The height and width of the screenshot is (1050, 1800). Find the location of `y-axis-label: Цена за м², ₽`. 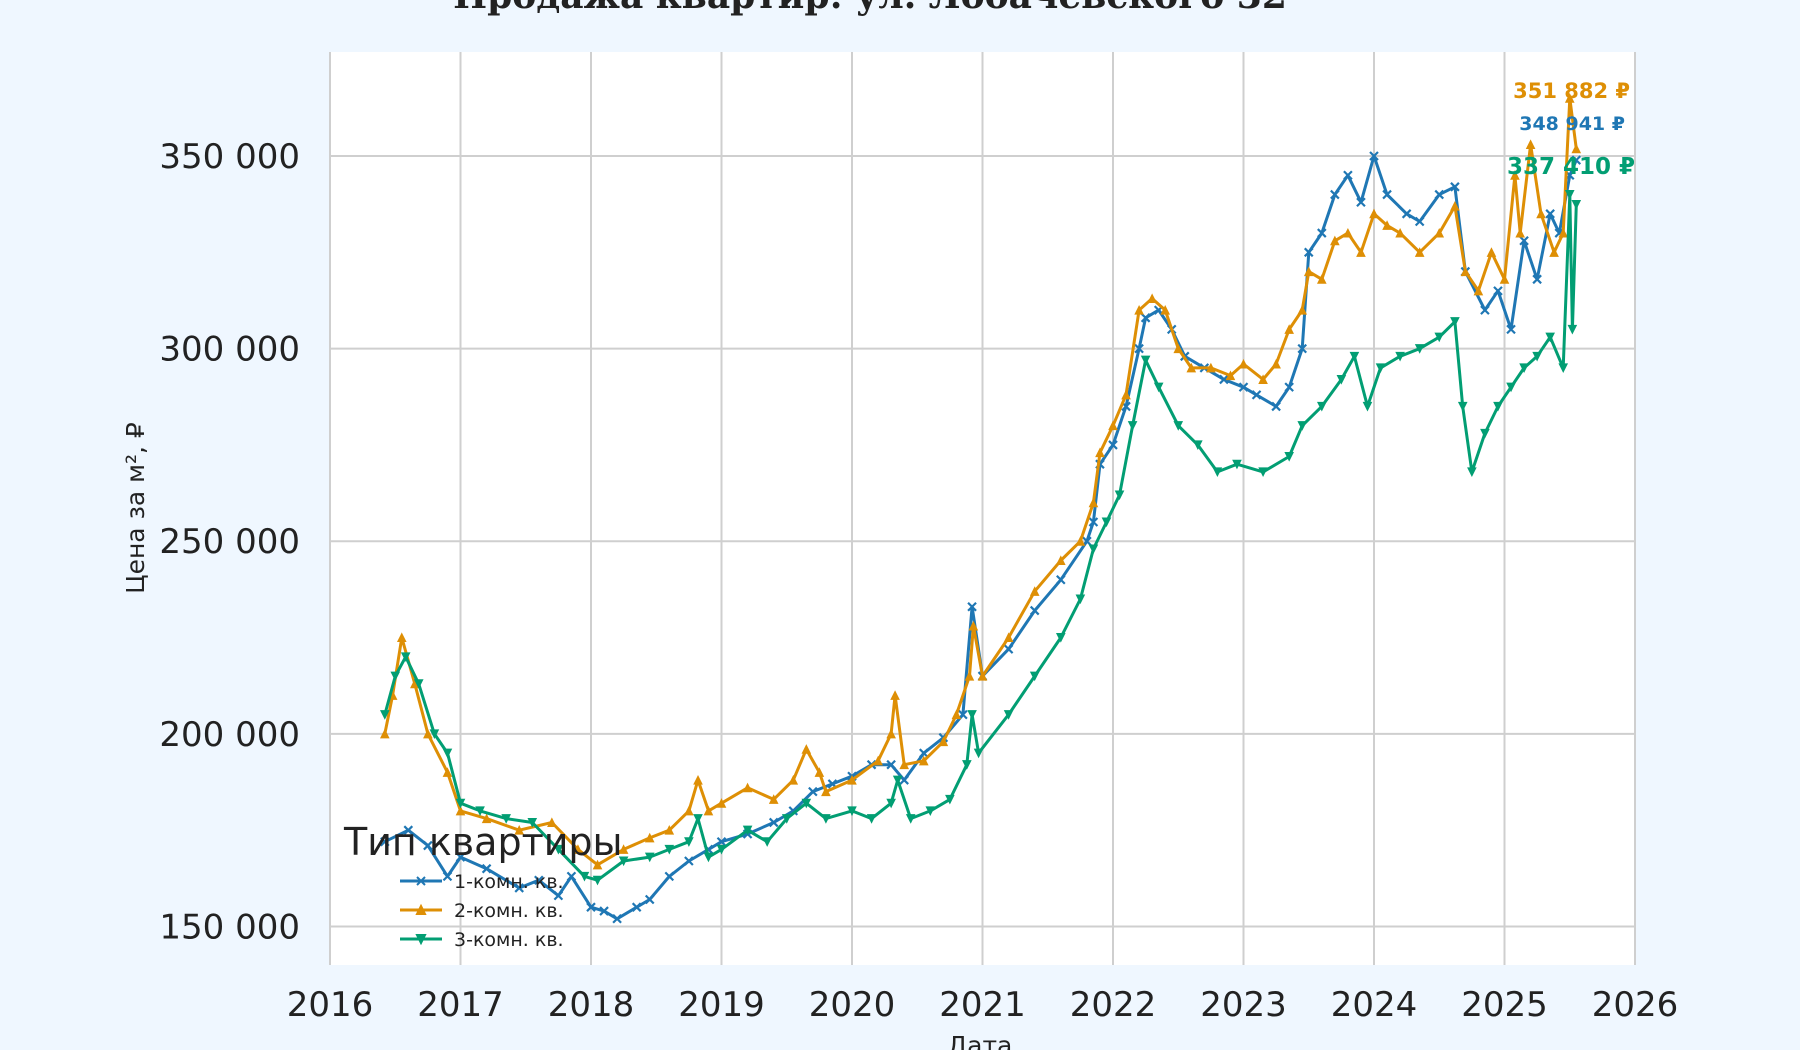

y-axis-label: Цена за м², ₽ is located at coordinates (135, 508).